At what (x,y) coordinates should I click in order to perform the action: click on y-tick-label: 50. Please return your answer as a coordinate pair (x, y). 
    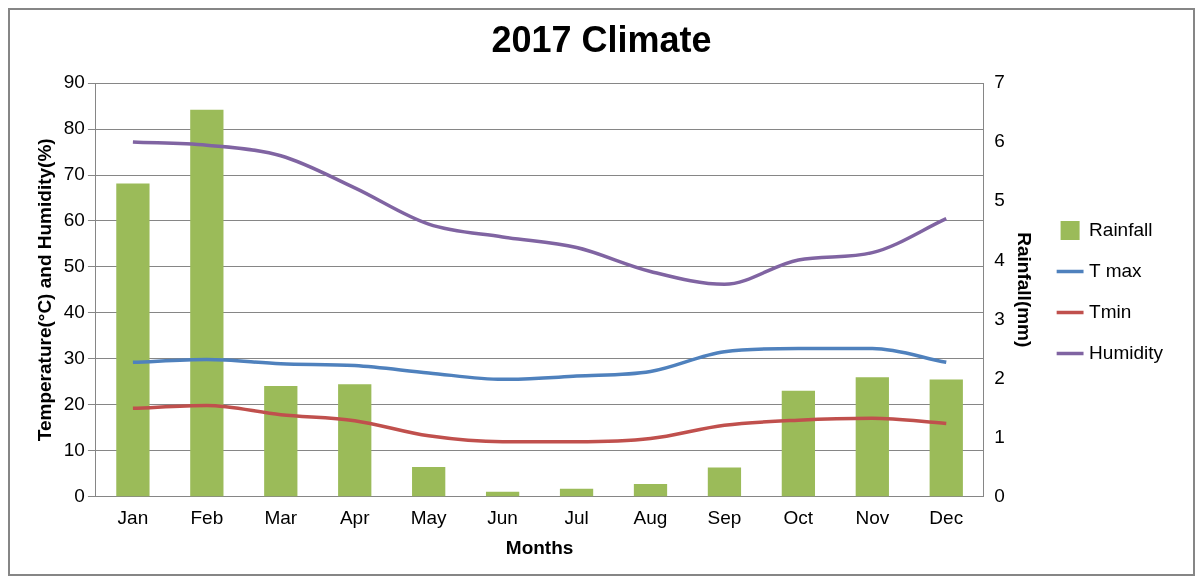
    Looking at the image, I should click on (74, 266).